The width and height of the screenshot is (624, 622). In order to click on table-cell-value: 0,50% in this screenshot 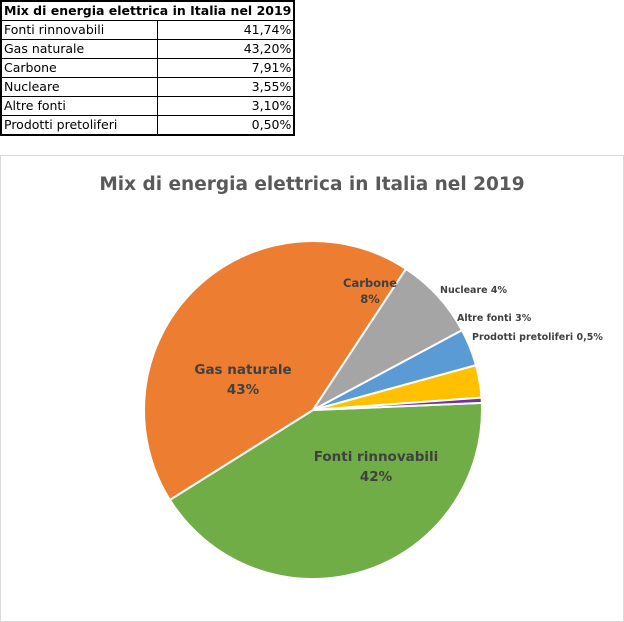, I will do `click(226, 125)`.